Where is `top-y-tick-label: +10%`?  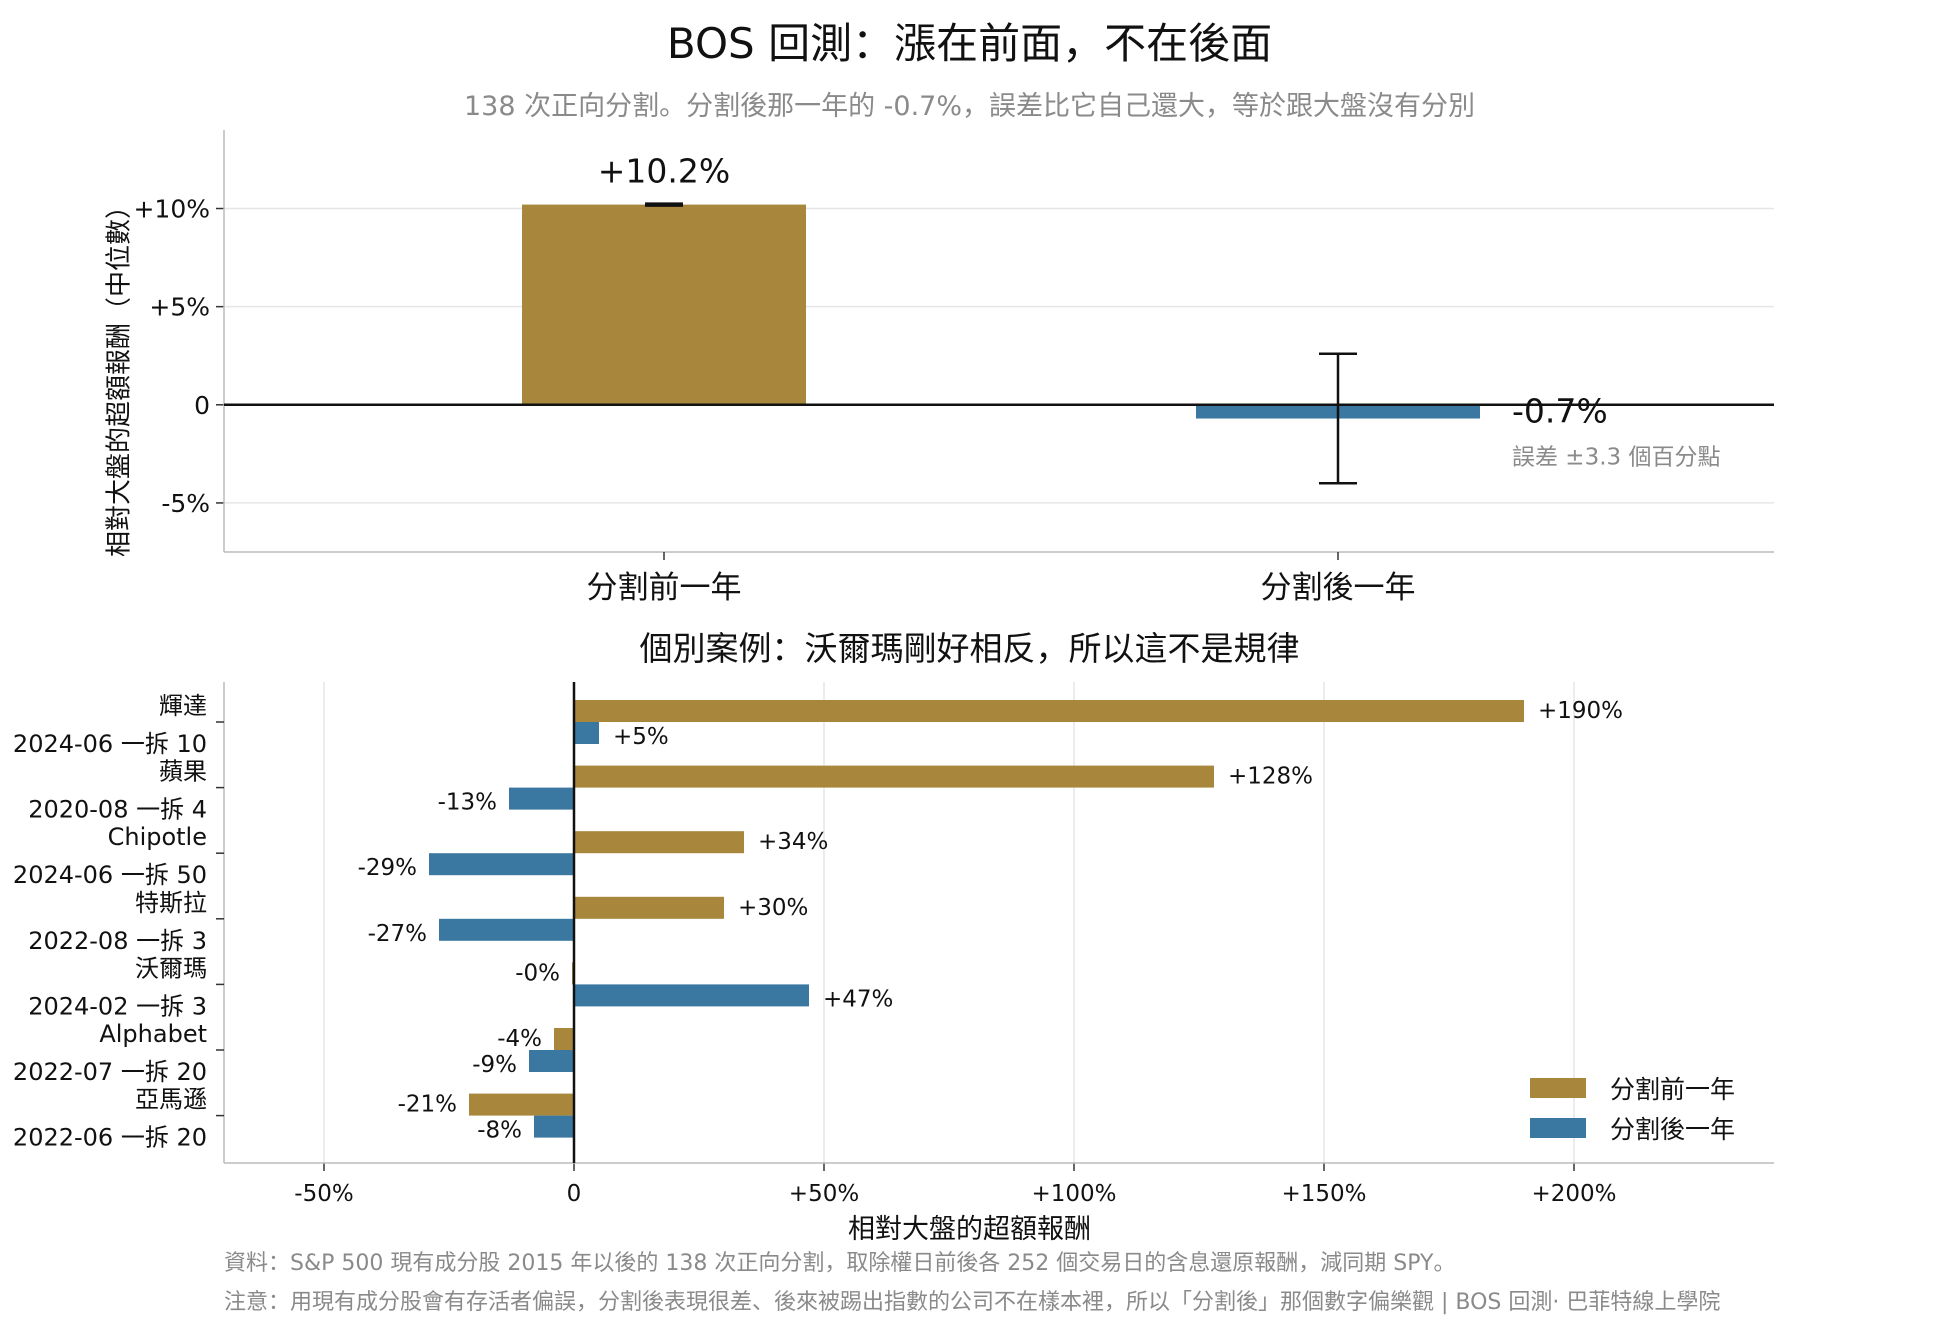 top-y-tick-label: +10% is located at coordinates (171, 209).